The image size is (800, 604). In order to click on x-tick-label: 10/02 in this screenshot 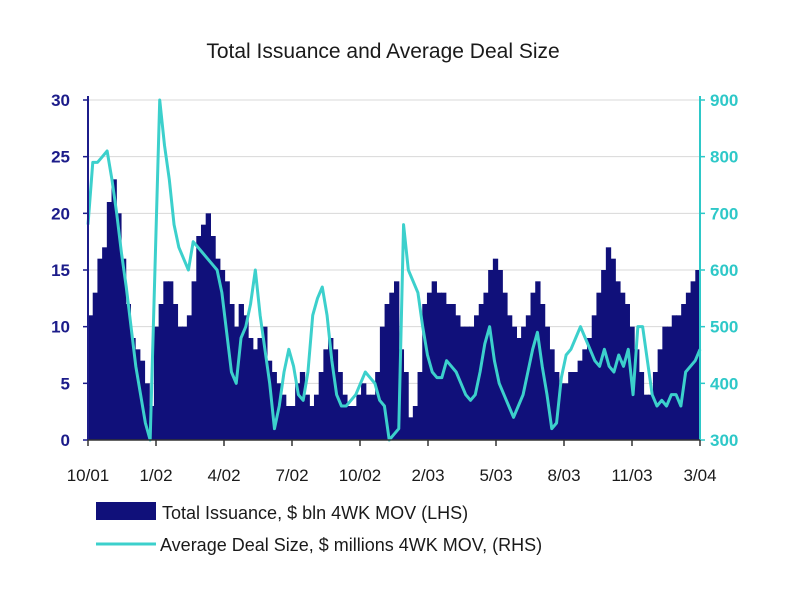, I will do `click(360, 475)`.